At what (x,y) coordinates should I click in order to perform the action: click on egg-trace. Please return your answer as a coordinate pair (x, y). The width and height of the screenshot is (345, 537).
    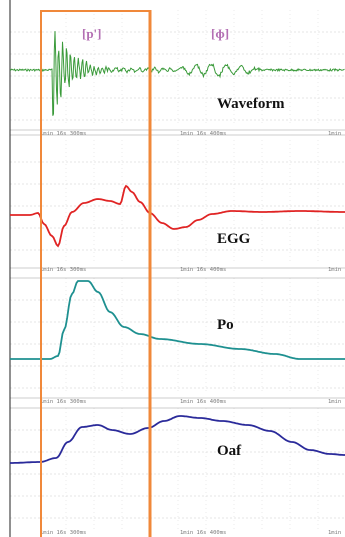
    Looking at the image, I should click on (177, 216).